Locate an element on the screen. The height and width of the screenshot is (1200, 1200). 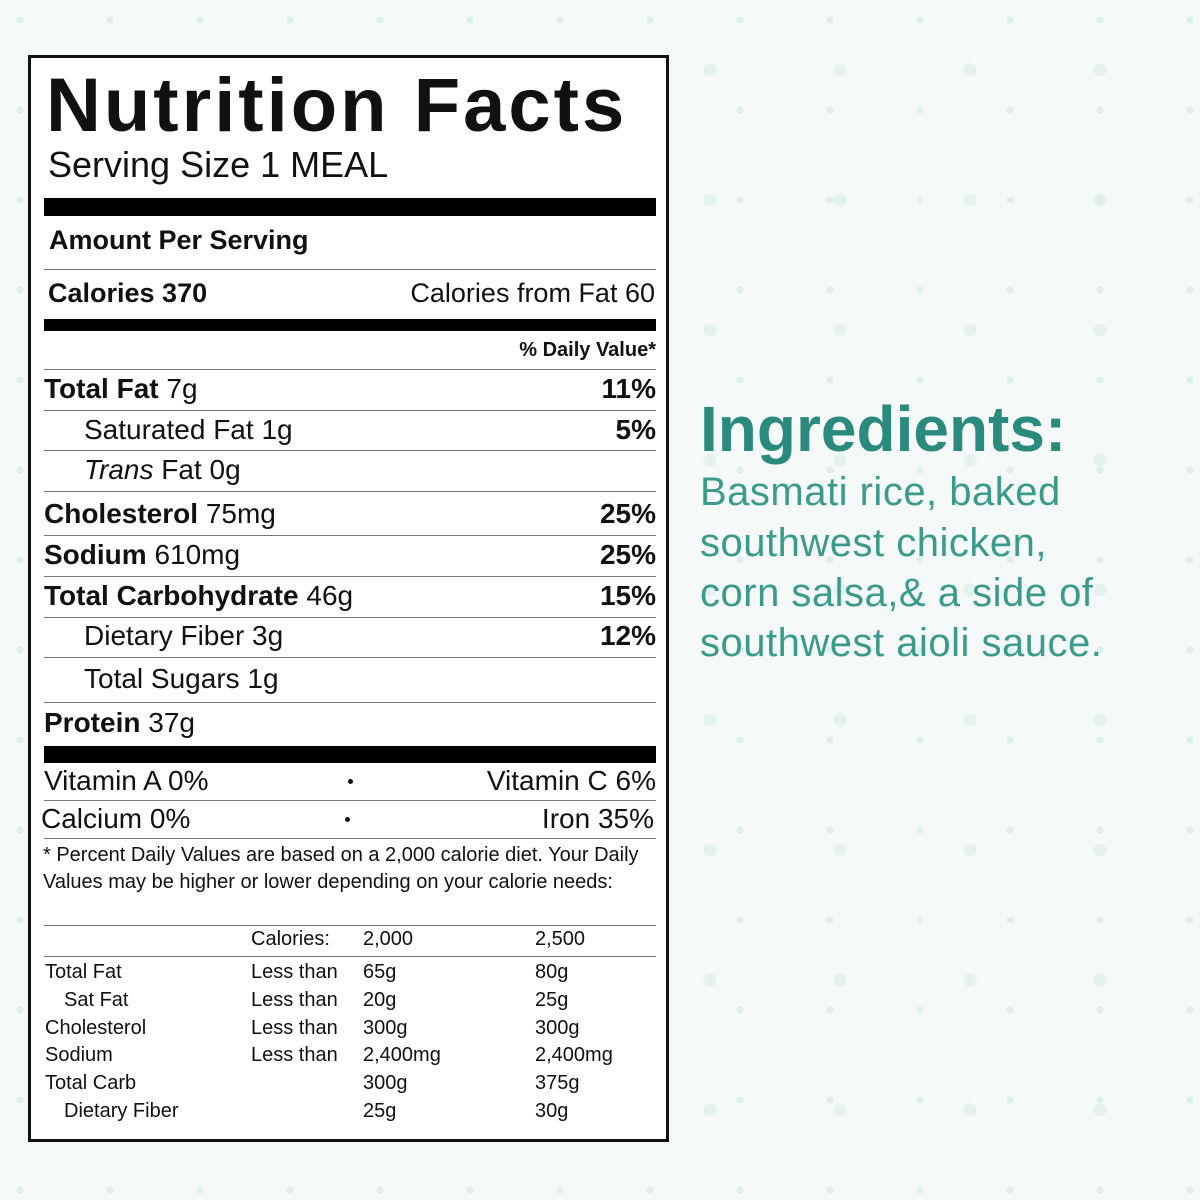
nutrient-amount: 46g is located at coordinates (330, 595).